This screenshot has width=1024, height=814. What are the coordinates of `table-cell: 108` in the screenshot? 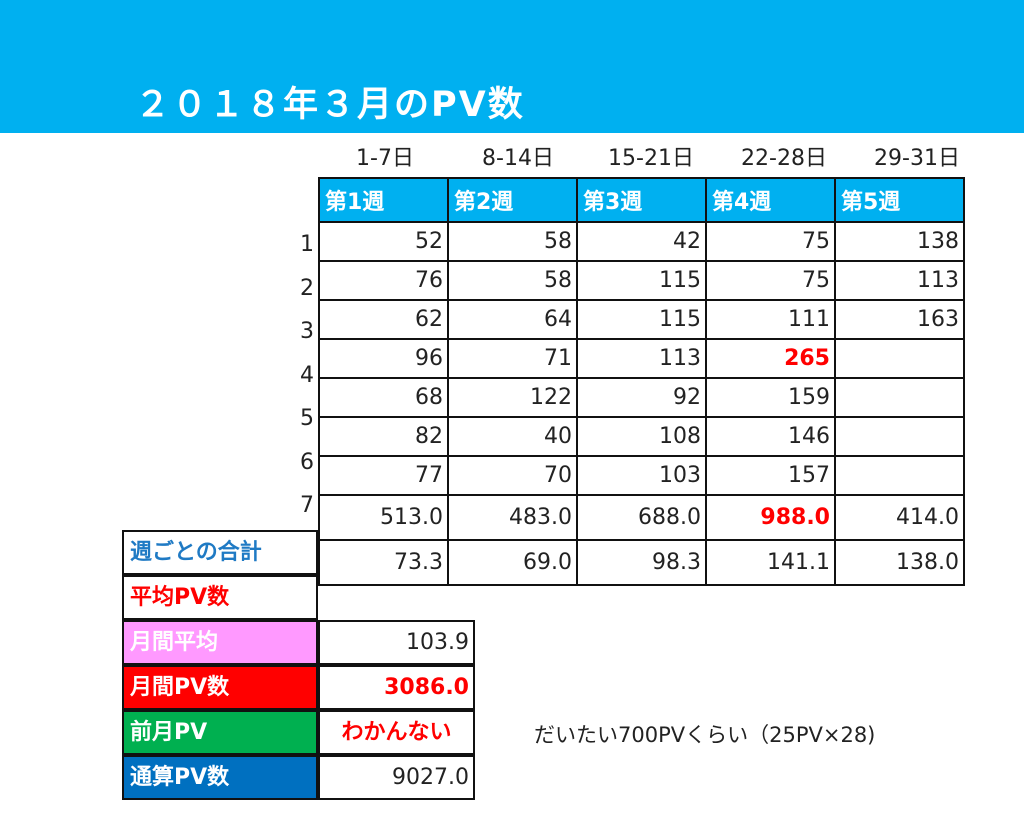 It's located at (641, 436).